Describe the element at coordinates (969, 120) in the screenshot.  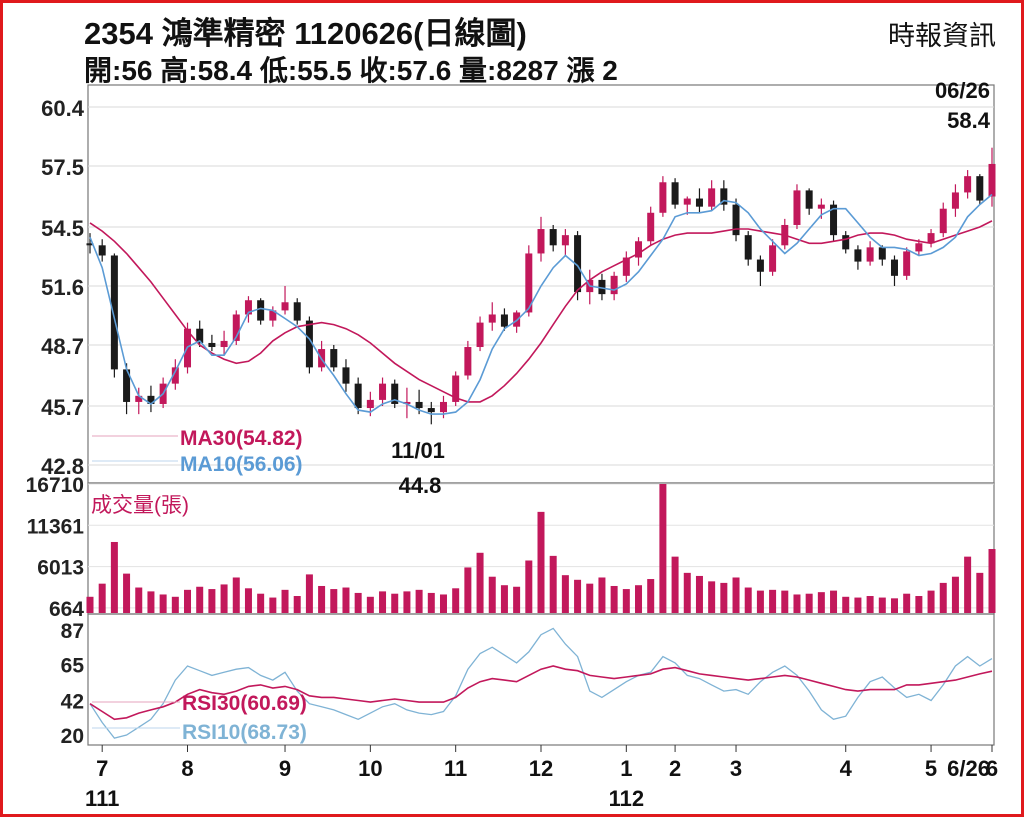
I see `high-value-annotation: 58.4` at that location.